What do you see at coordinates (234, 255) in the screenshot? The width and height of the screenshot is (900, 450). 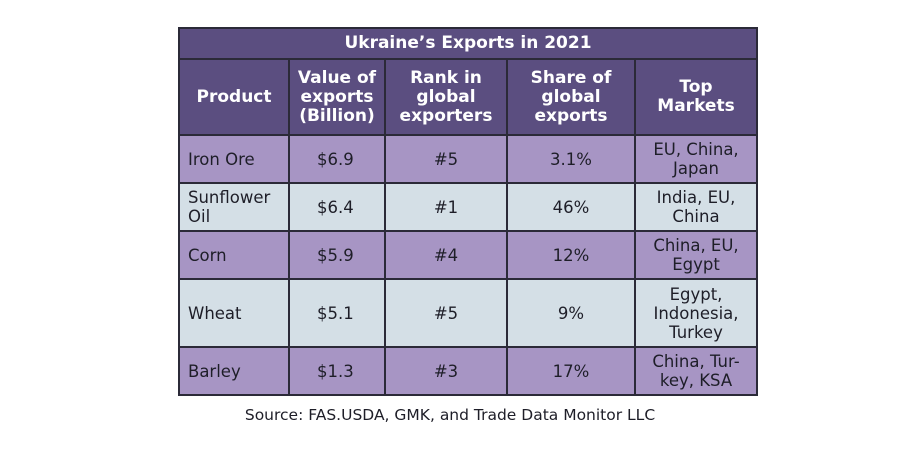 I see `product-cell: Corn` at bounding box center [234, 255].